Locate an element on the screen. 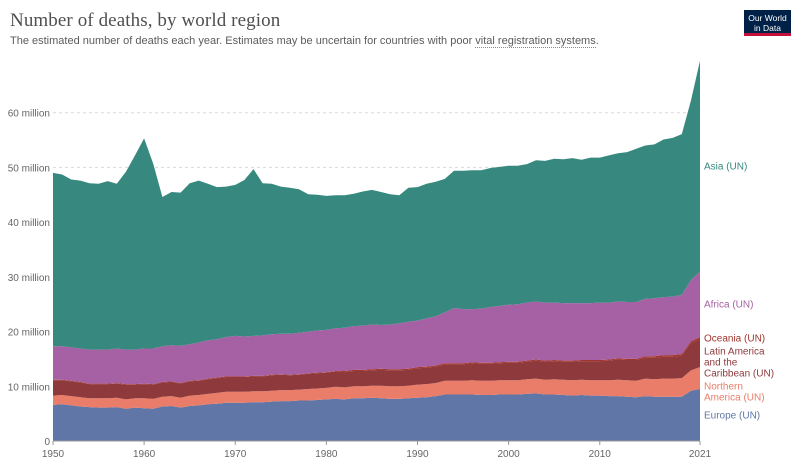 The width and height of the screenshot is (800, 466). area-europe is located at coordinates (376, 415).